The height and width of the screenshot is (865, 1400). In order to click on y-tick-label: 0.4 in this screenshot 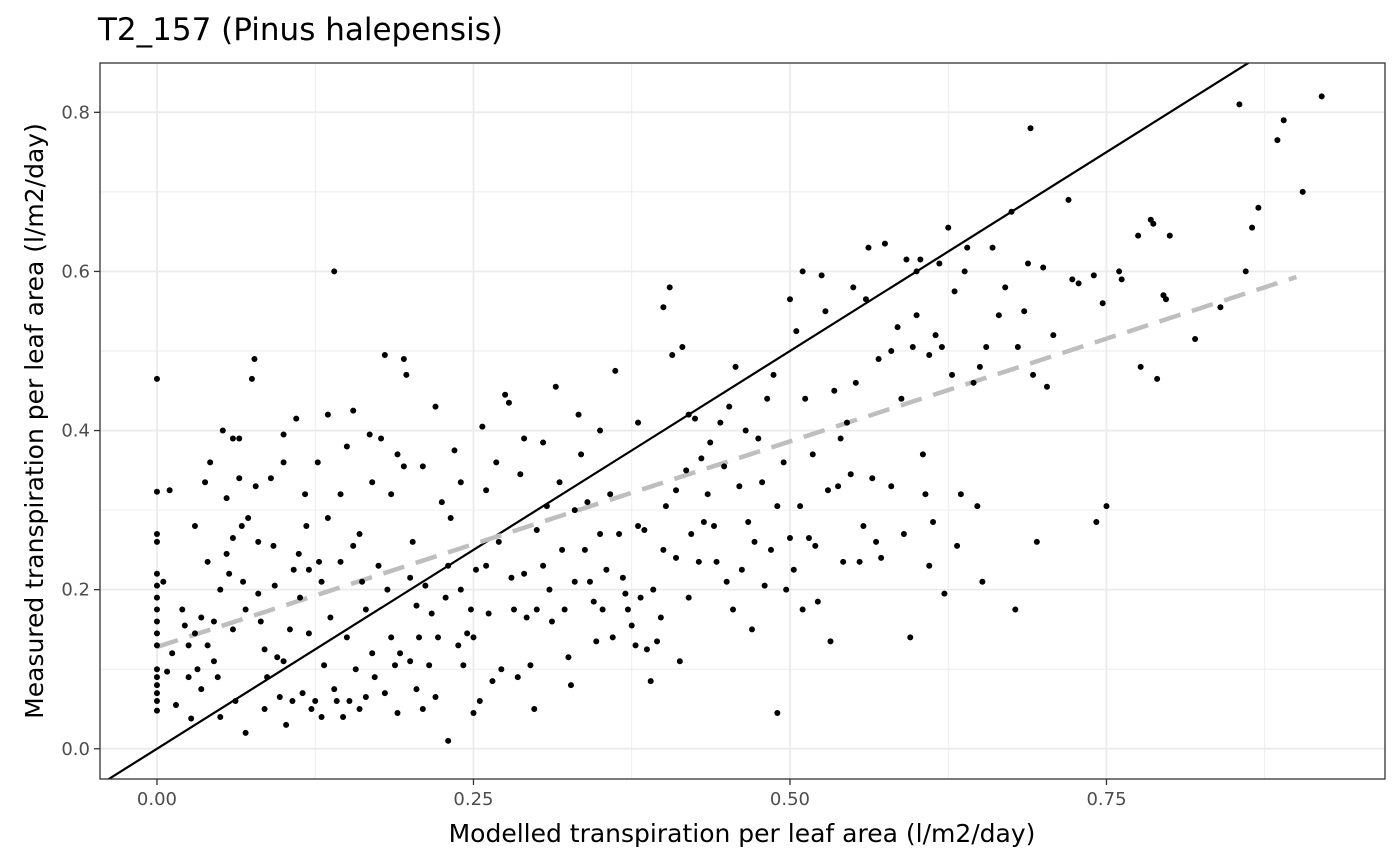, I will do `click(75, 431)`.